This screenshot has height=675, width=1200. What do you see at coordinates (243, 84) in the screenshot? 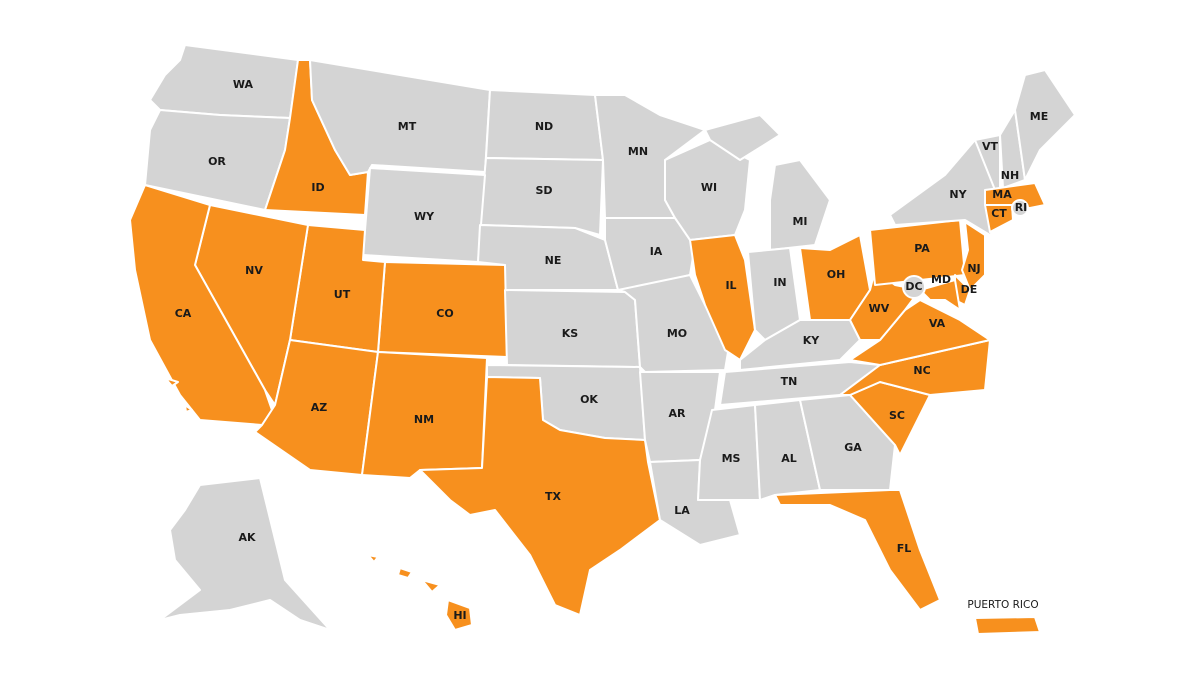
I see `state-label: WA` at bounding box center [243, 84].